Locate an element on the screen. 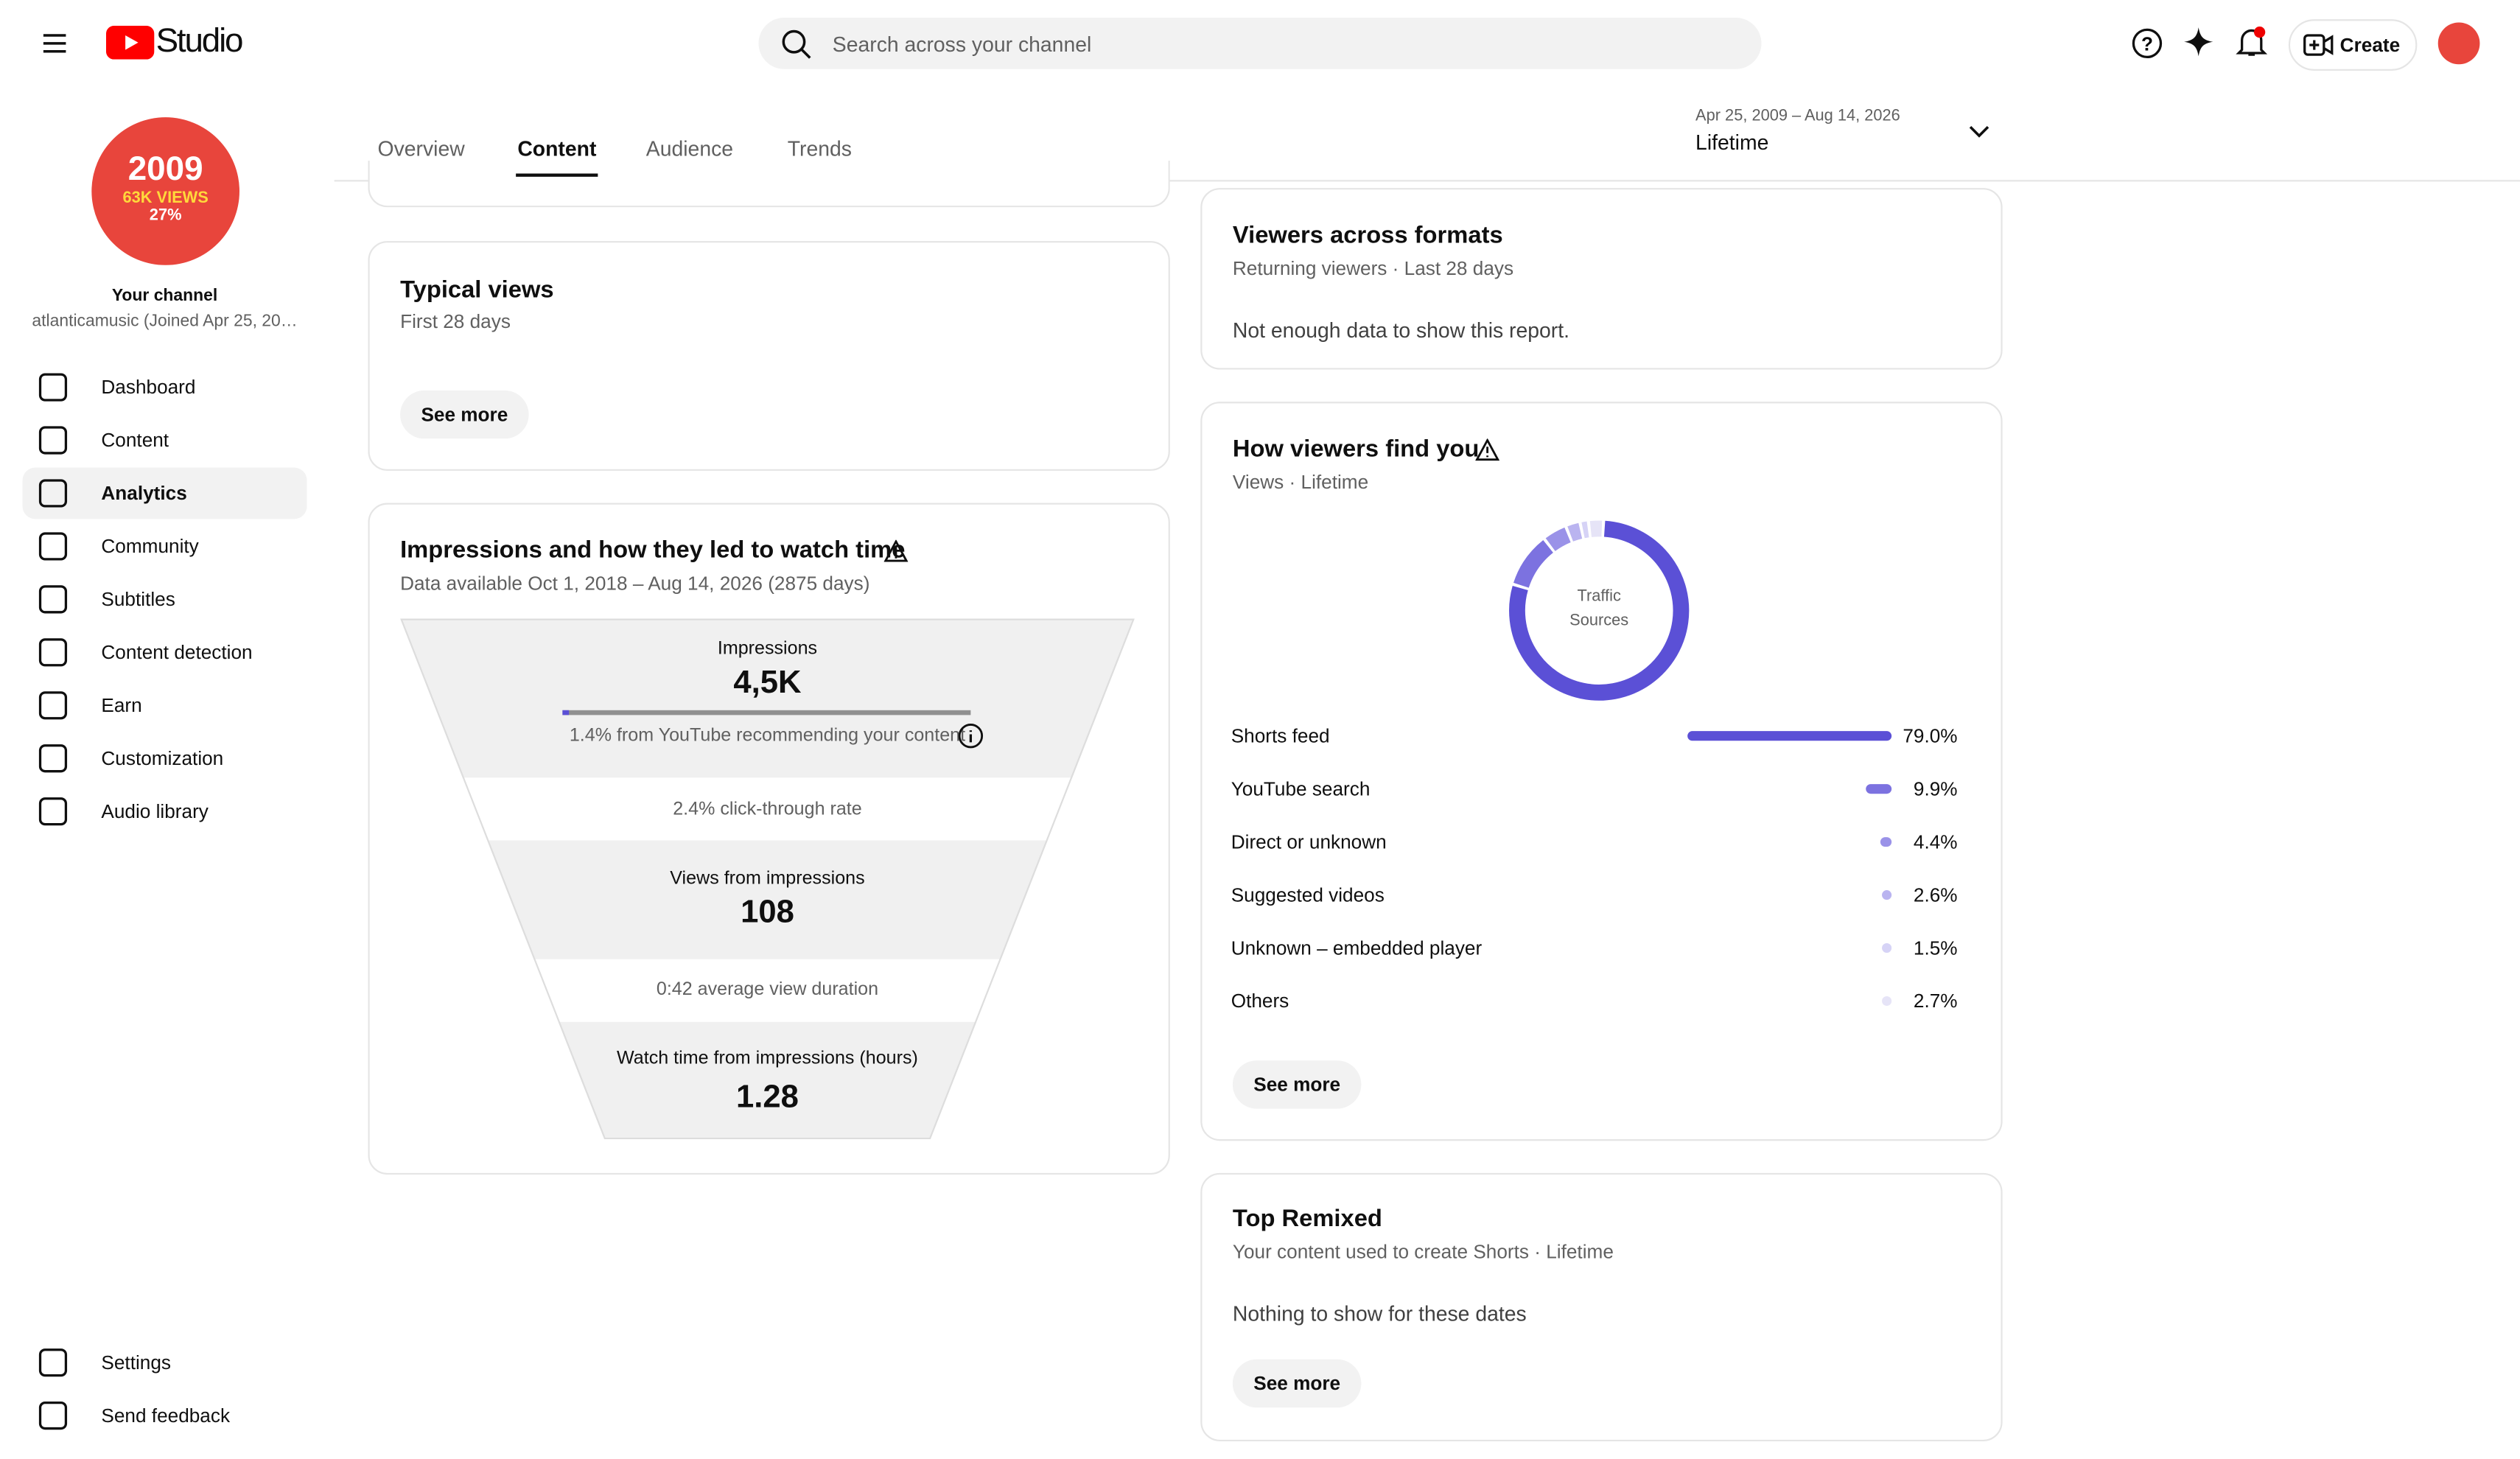  badge-year: 2009 is located at coordinates (165, 169).